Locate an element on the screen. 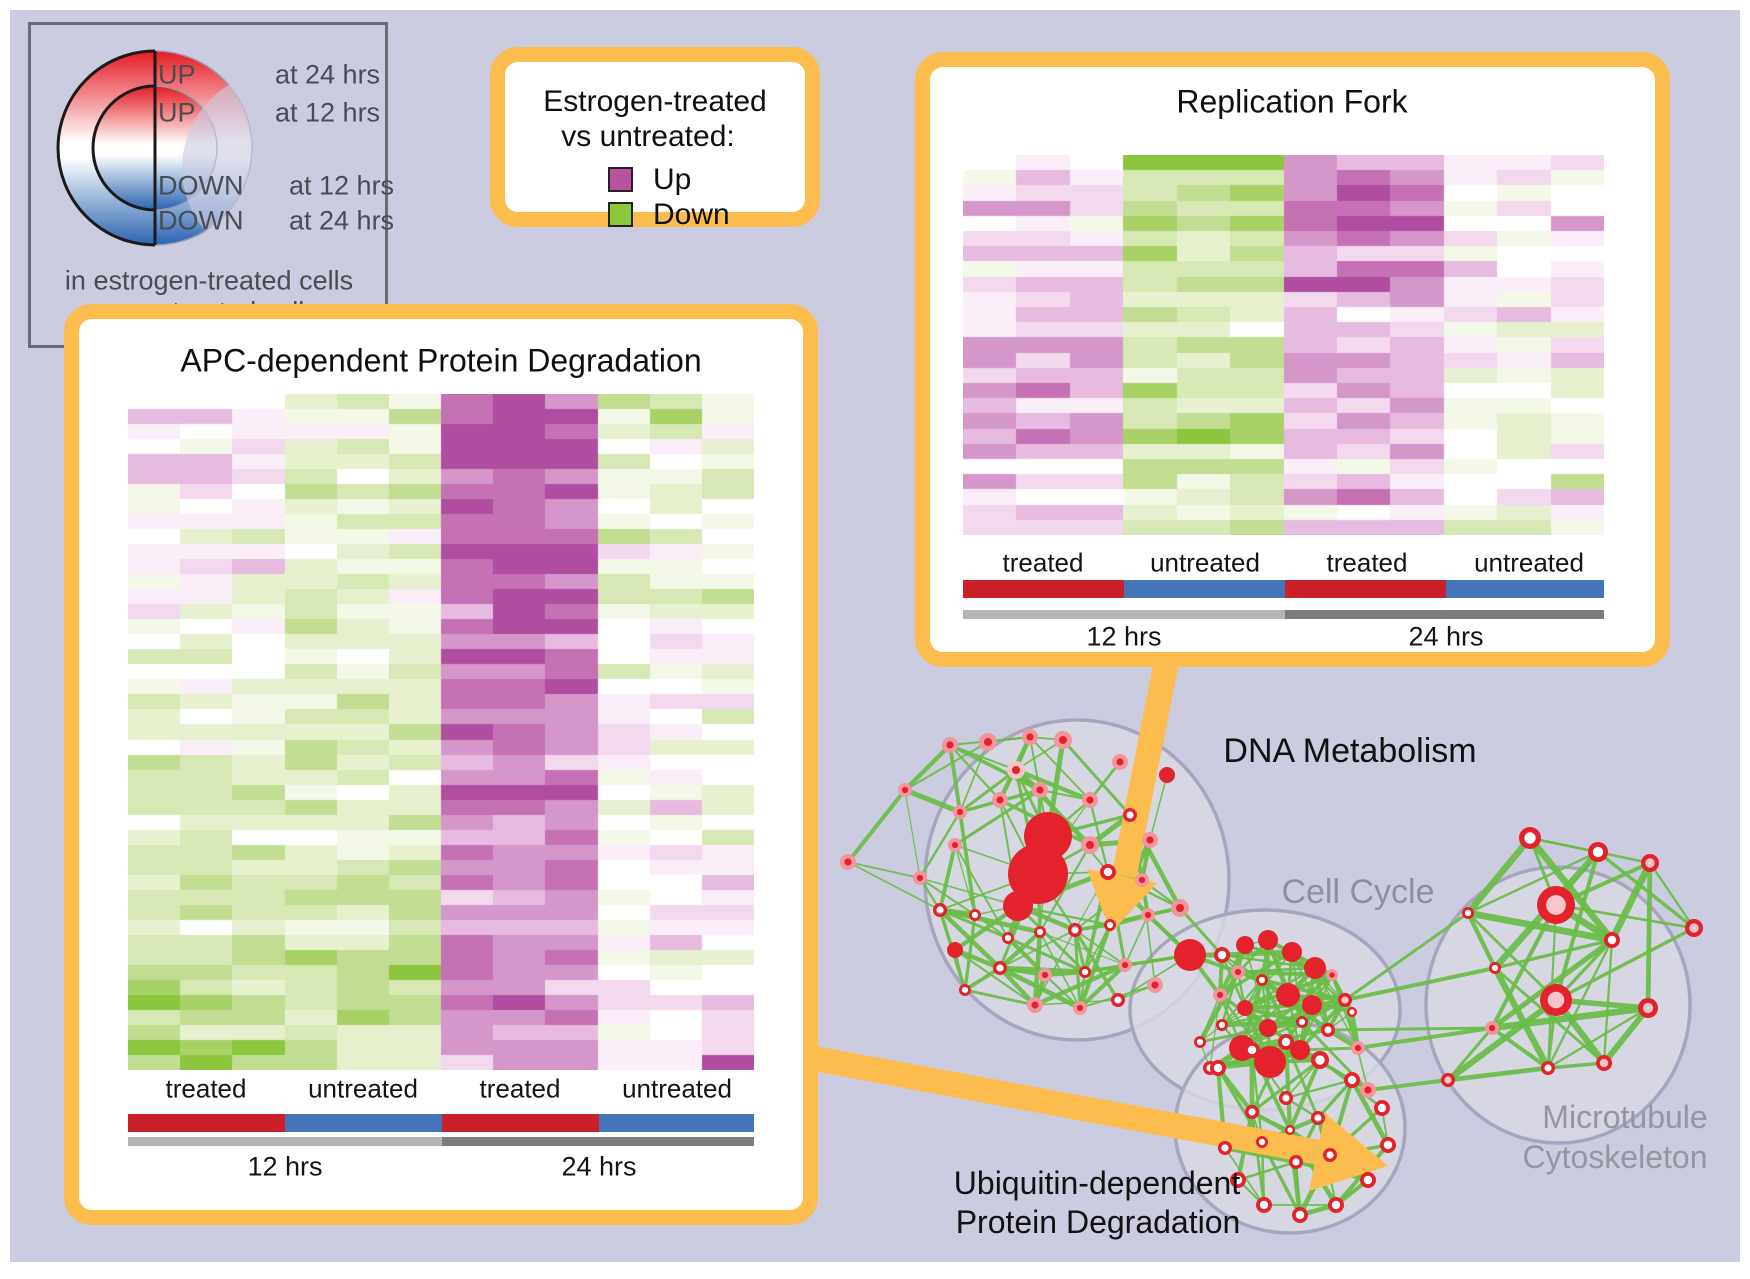  dial-label-down-inner: DOWN is located at coordinates (201, 185).